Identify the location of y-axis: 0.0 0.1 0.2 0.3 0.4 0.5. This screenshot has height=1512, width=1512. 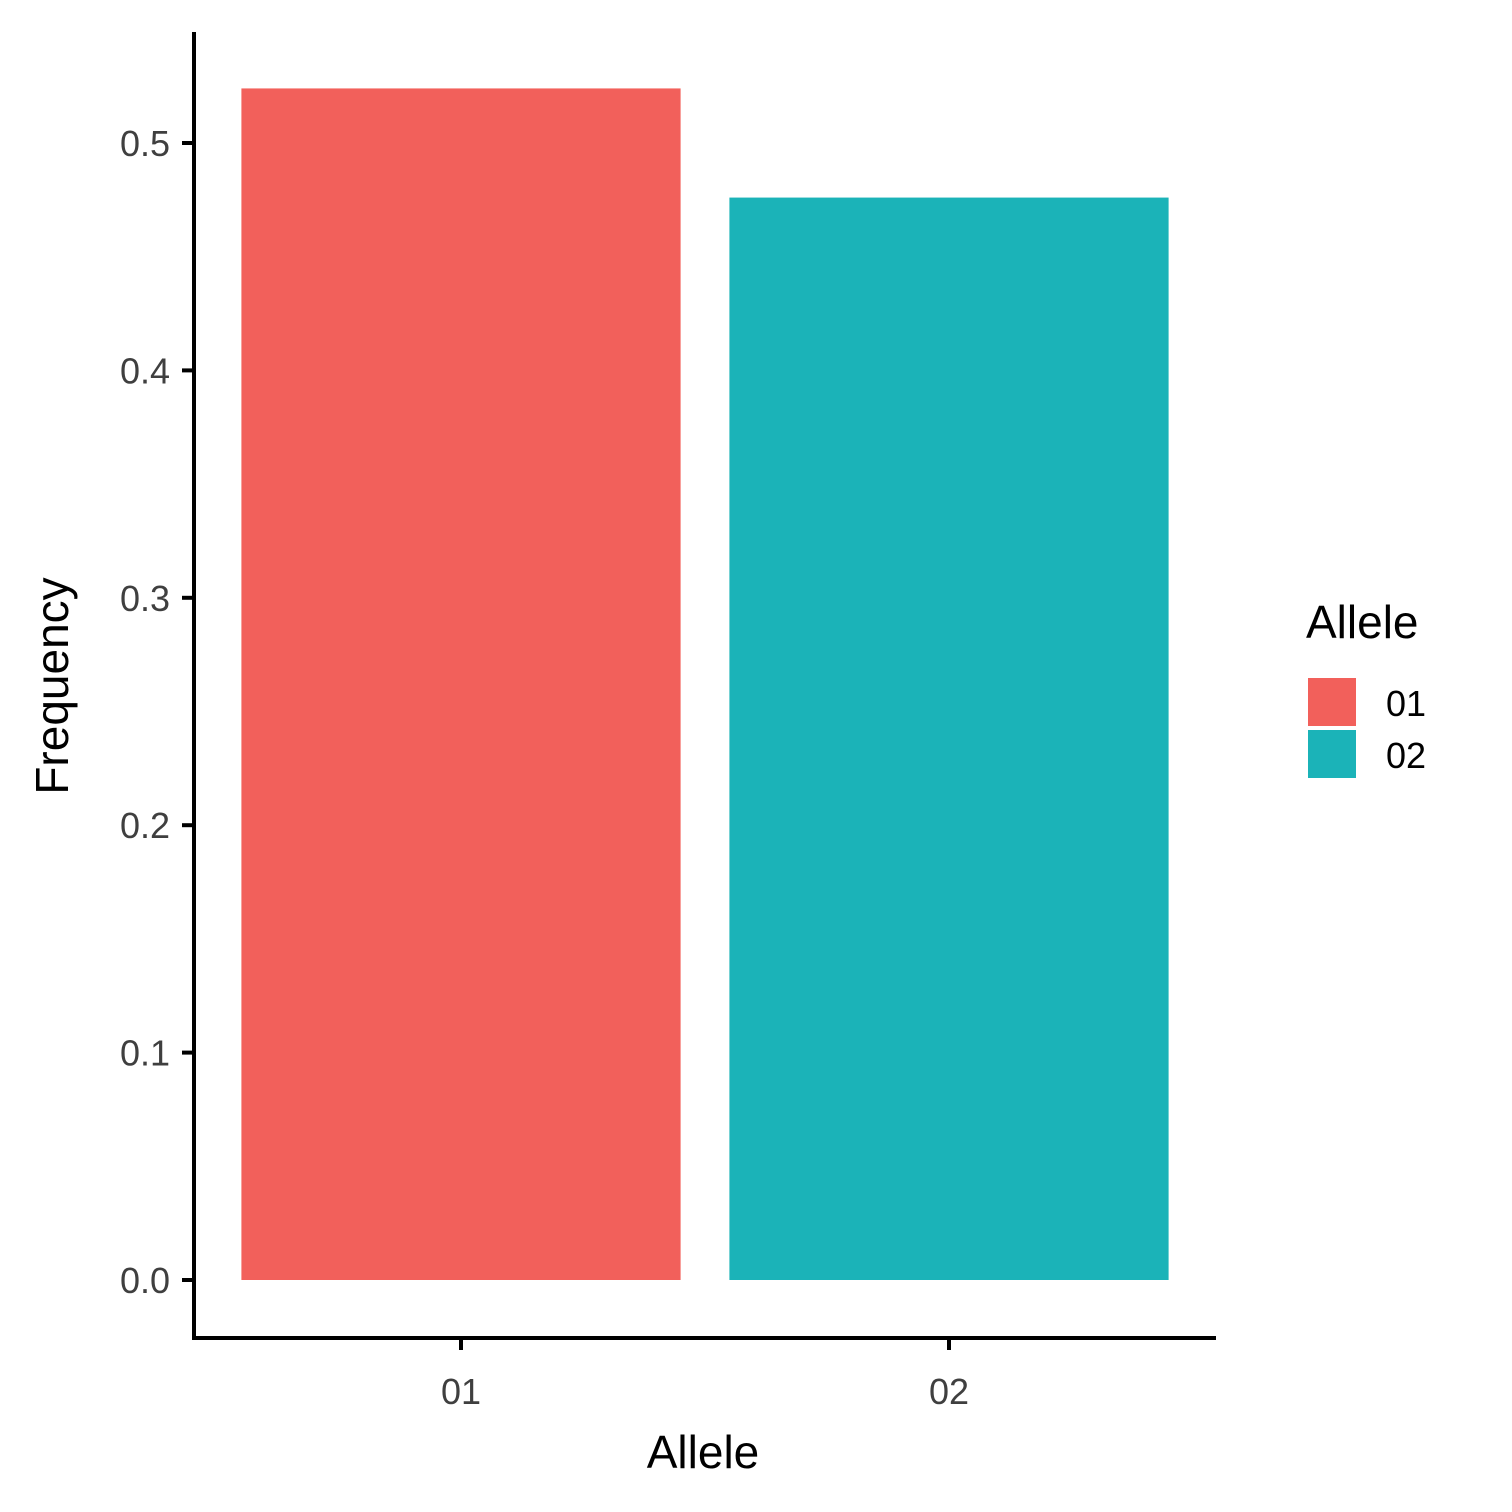
(158, 685).